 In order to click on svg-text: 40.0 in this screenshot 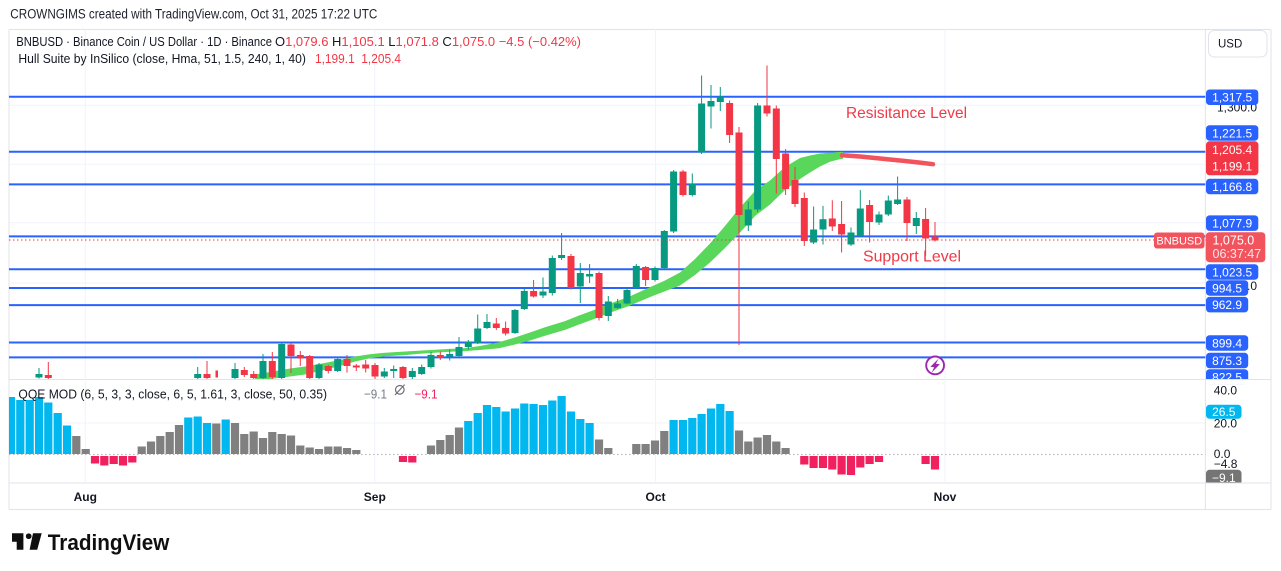, I will do `click(1226, 390)`.